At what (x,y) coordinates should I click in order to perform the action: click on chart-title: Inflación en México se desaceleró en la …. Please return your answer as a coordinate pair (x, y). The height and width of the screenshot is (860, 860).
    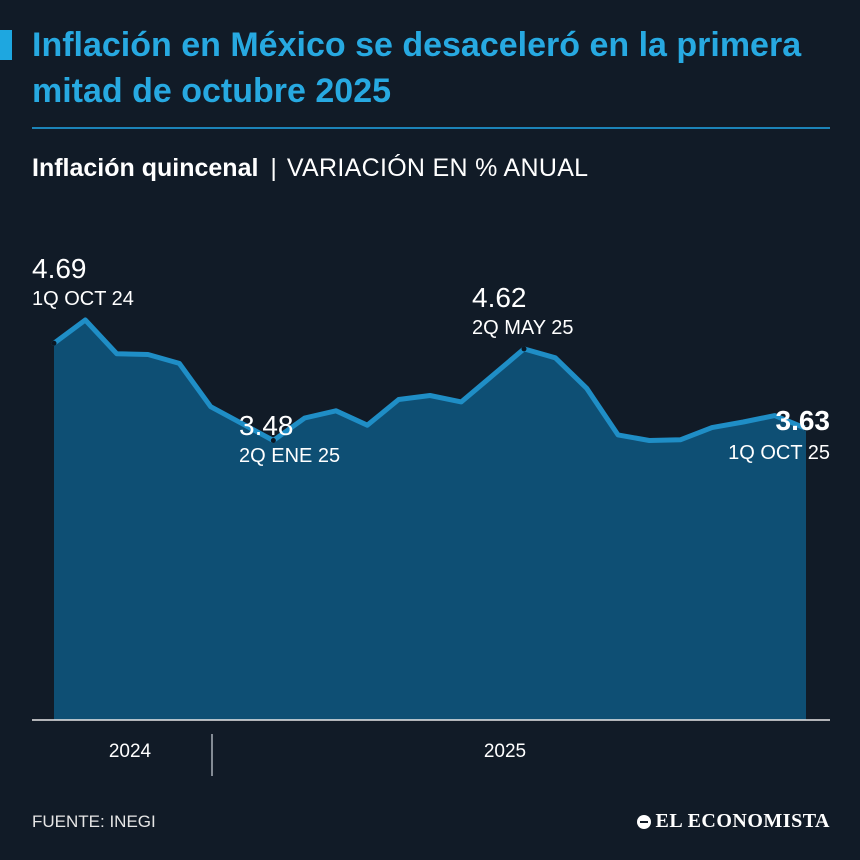
    Looking at the image, I should click on (417, 68).